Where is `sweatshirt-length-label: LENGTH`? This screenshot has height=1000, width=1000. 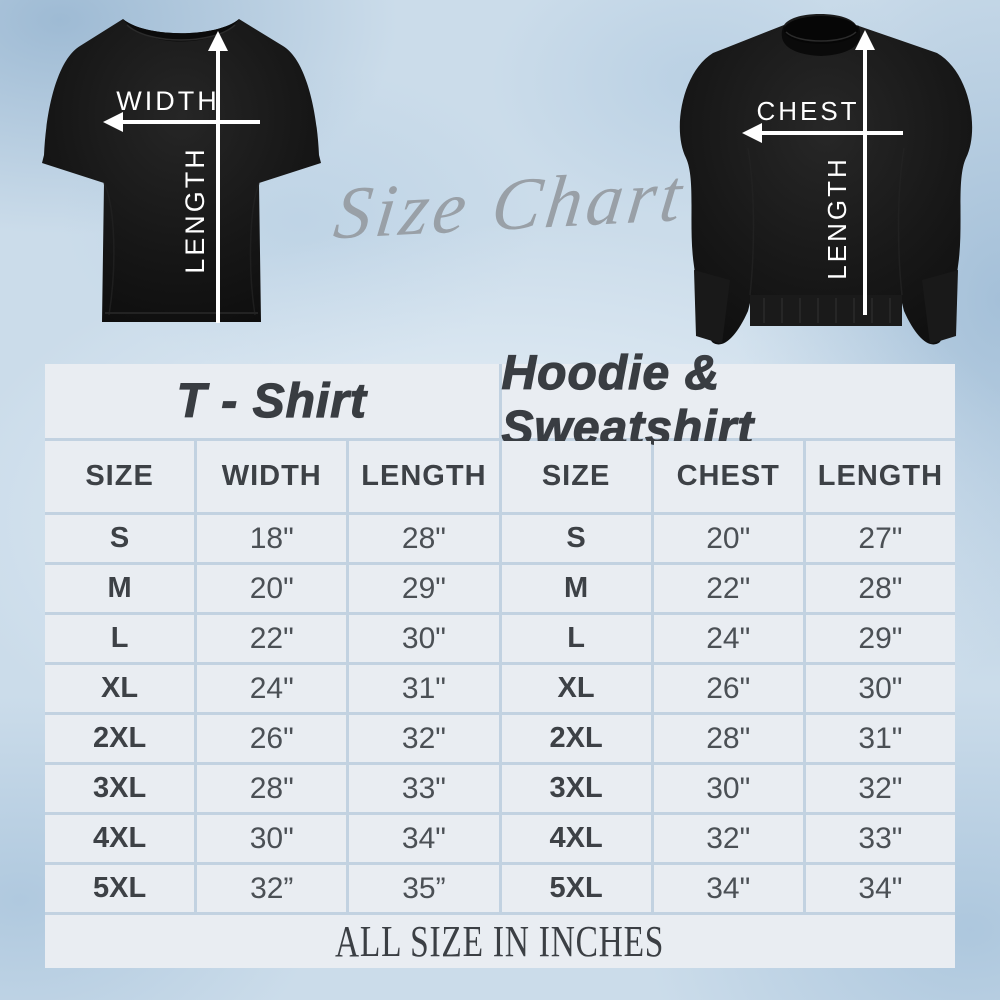 sweatshirt-length-label: LENGTH is located at coordinates (837, 217).